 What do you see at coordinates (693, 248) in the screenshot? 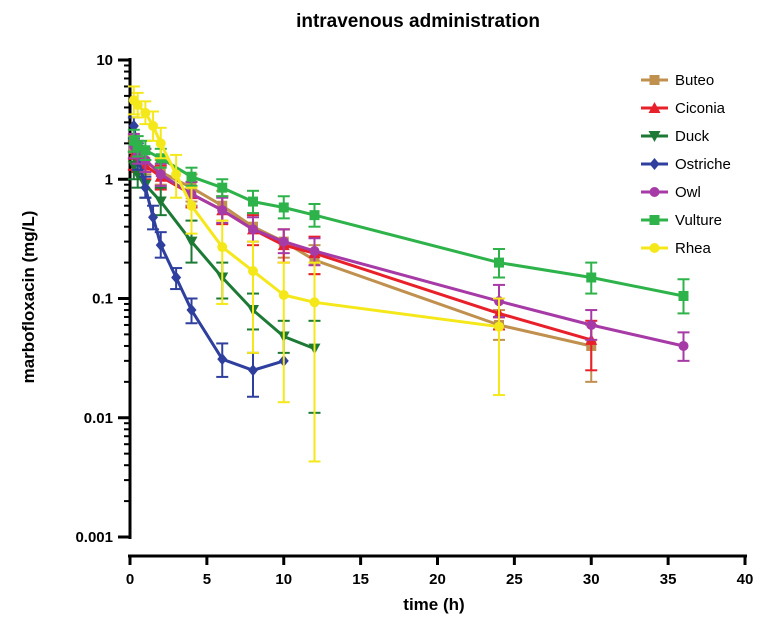
I see `legend-label: Rhea` at bounding box center [693, 248].